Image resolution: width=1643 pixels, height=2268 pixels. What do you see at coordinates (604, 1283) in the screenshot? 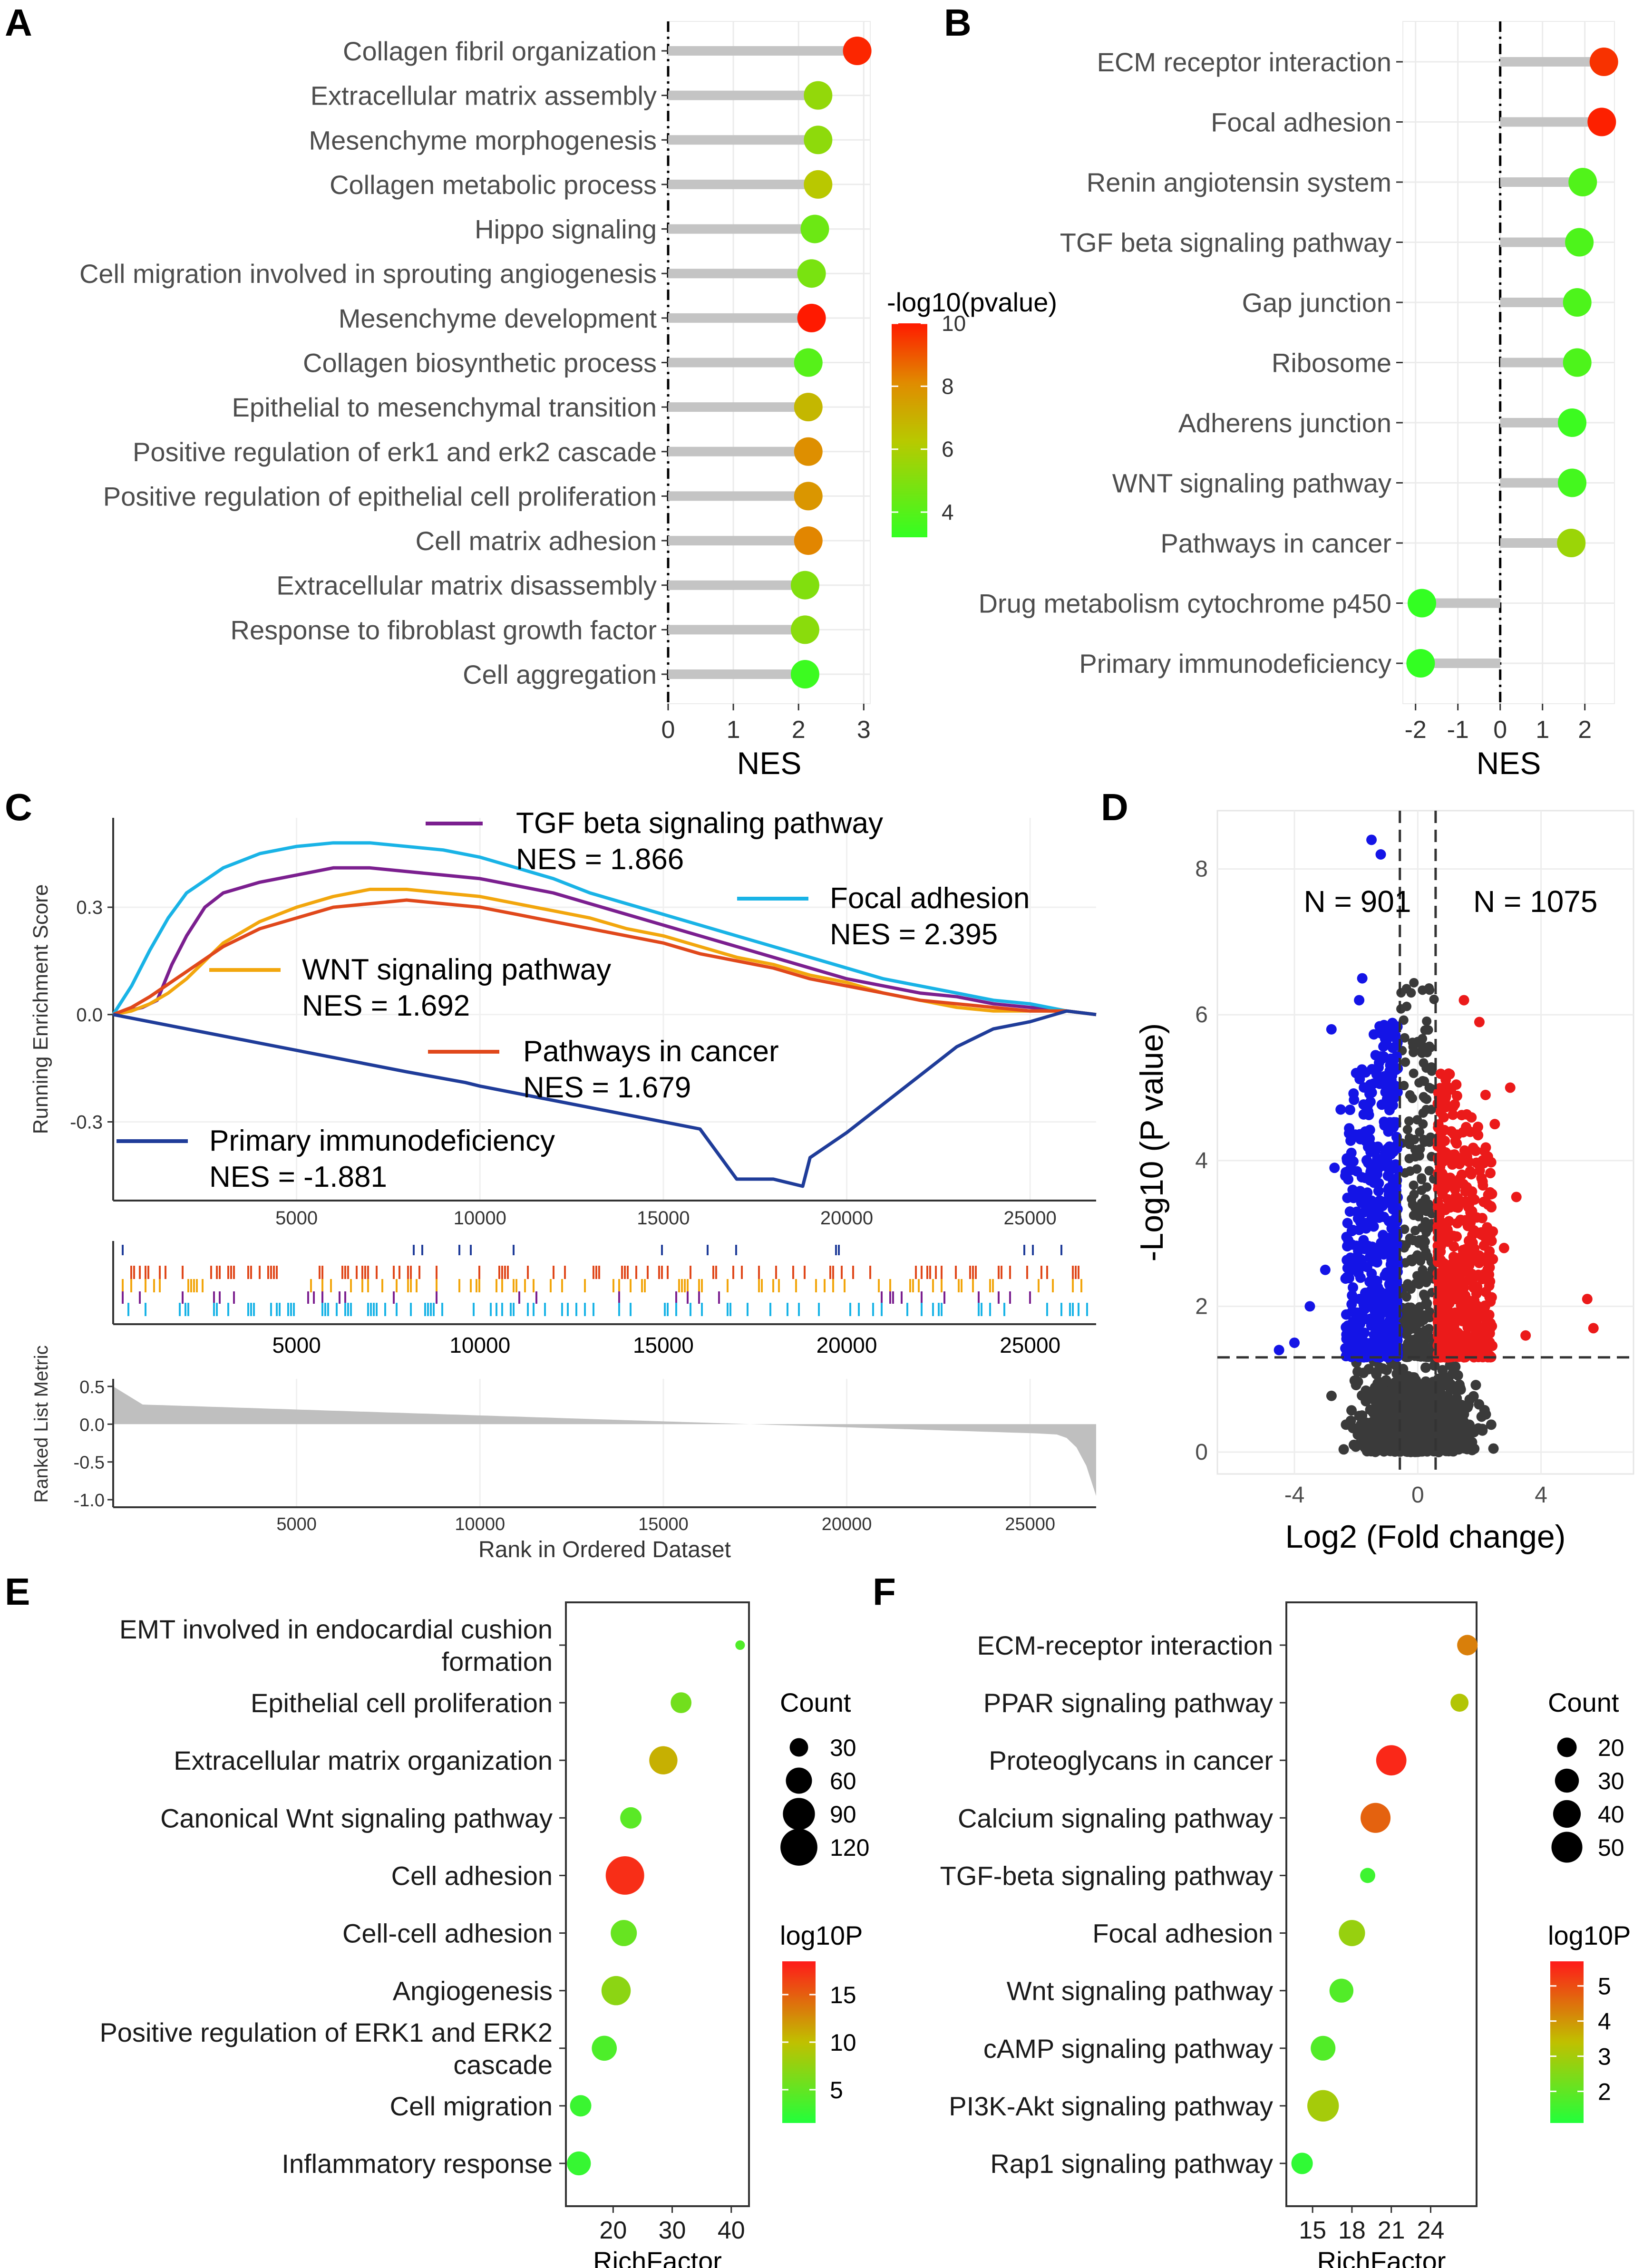
I see `rug-background` at bounding box center [604, 1283].